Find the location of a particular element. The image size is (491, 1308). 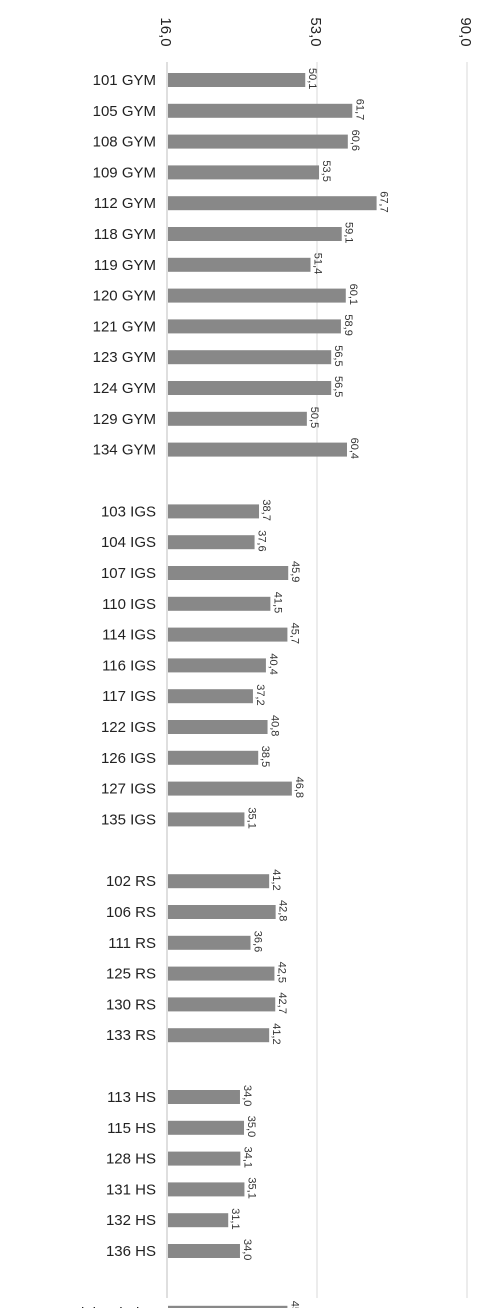

data-label: 36,6 is located at coordinates (258, 941).